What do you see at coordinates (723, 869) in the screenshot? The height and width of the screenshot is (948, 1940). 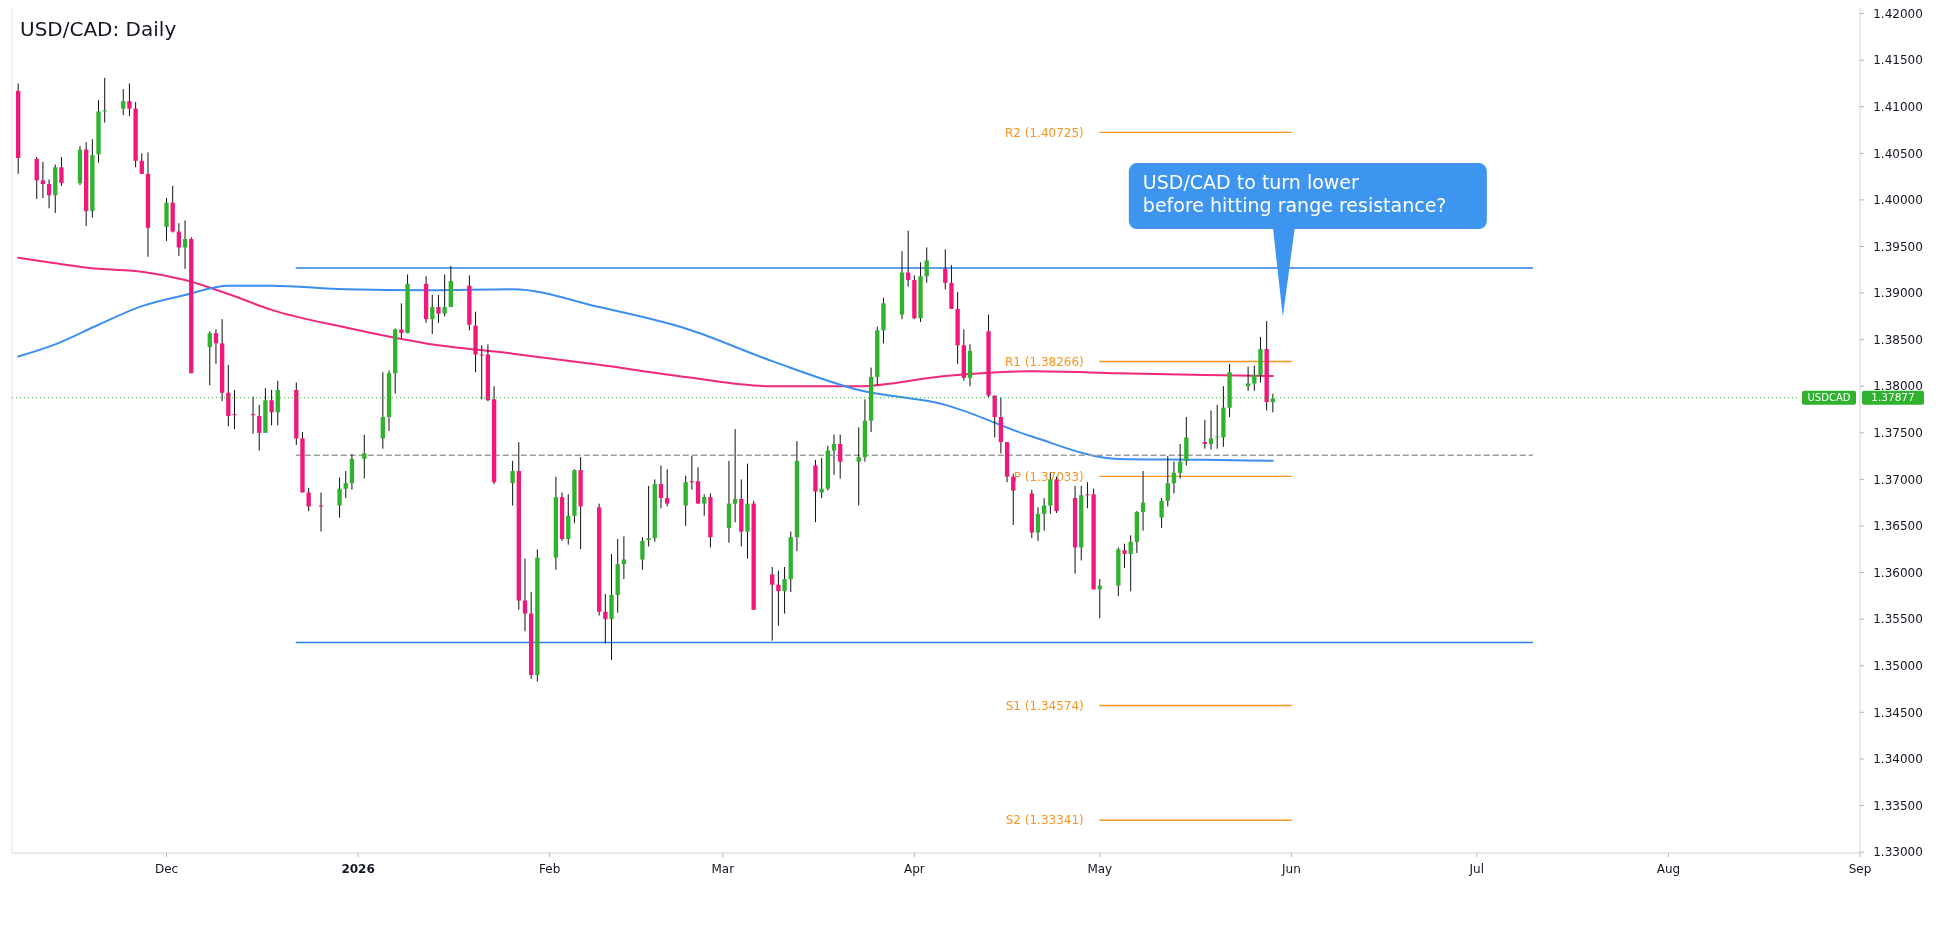 I see `x-tick-label: Mar` at bounding box center [723, 869].